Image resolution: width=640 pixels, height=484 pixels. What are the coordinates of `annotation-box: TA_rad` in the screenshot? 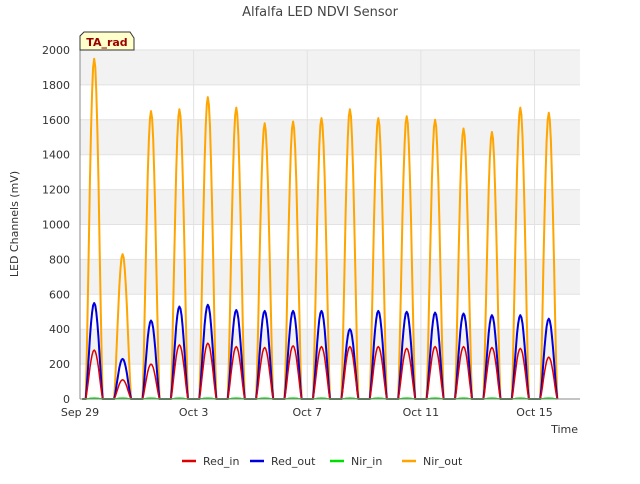 It's located at (107, 41).